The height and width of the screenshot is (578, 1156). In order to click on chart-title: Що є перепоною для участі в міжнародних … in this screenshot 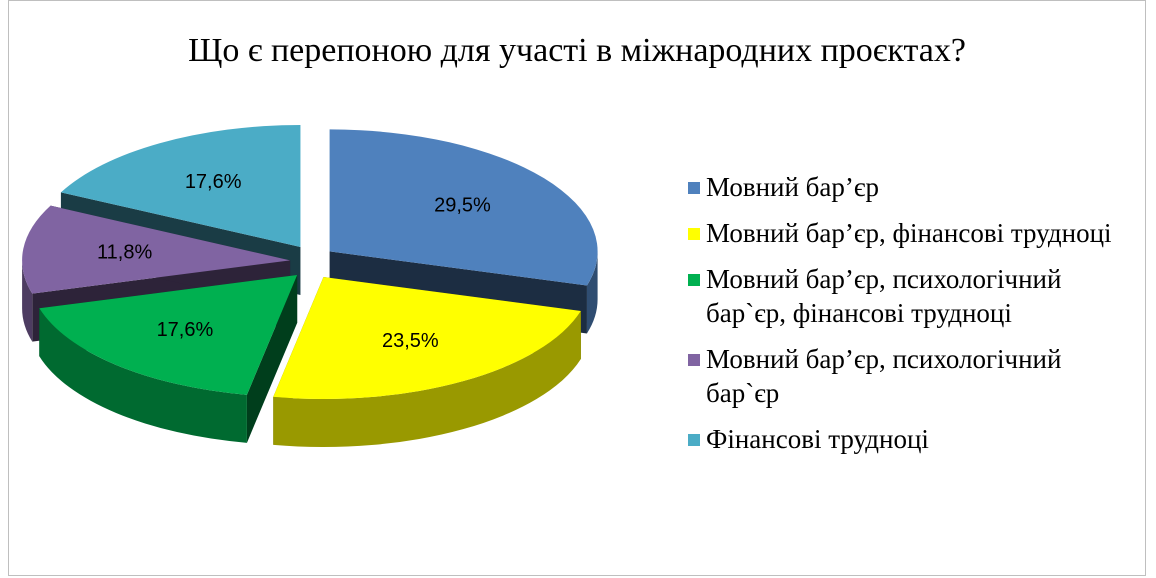, I will do `click(577, 50)`.